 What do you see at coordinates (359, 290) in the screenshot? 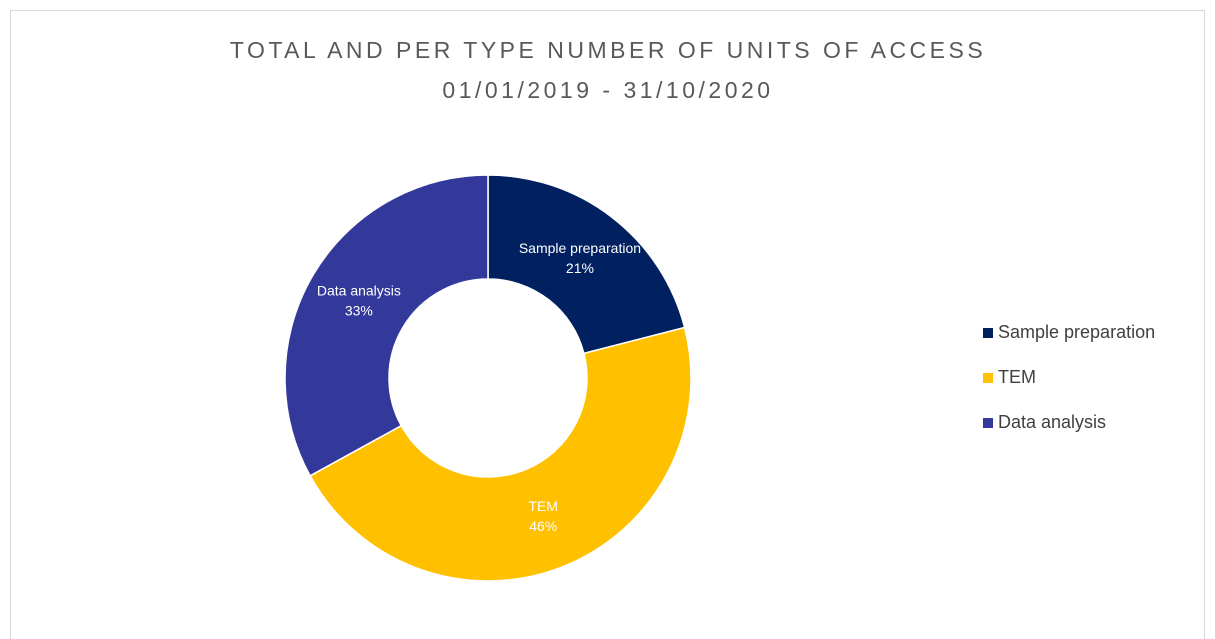
I see `data-label-category: Data analysis` at bounding box center [359, 290].